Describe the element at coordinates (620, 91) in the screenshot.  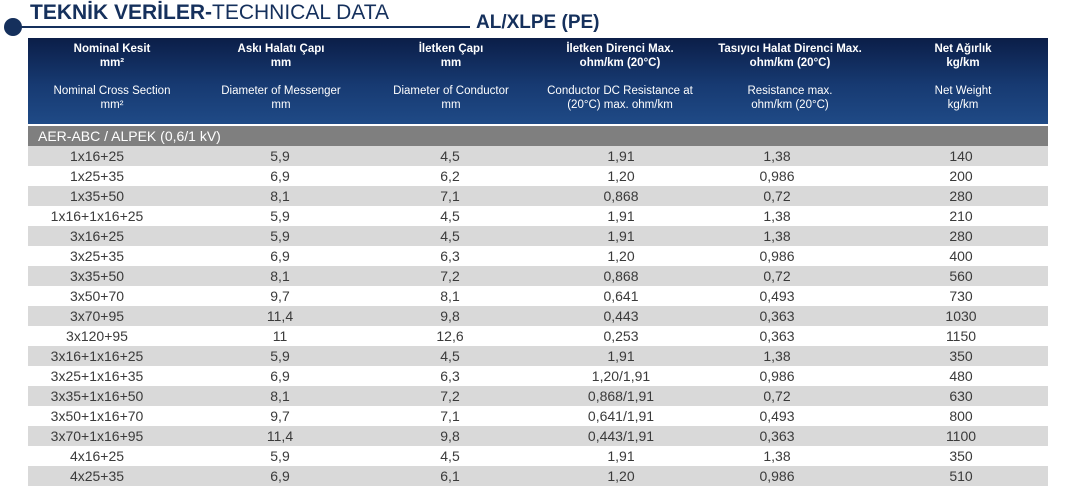
I see `header-en-label: Conductor DC Resistance at` at that location.